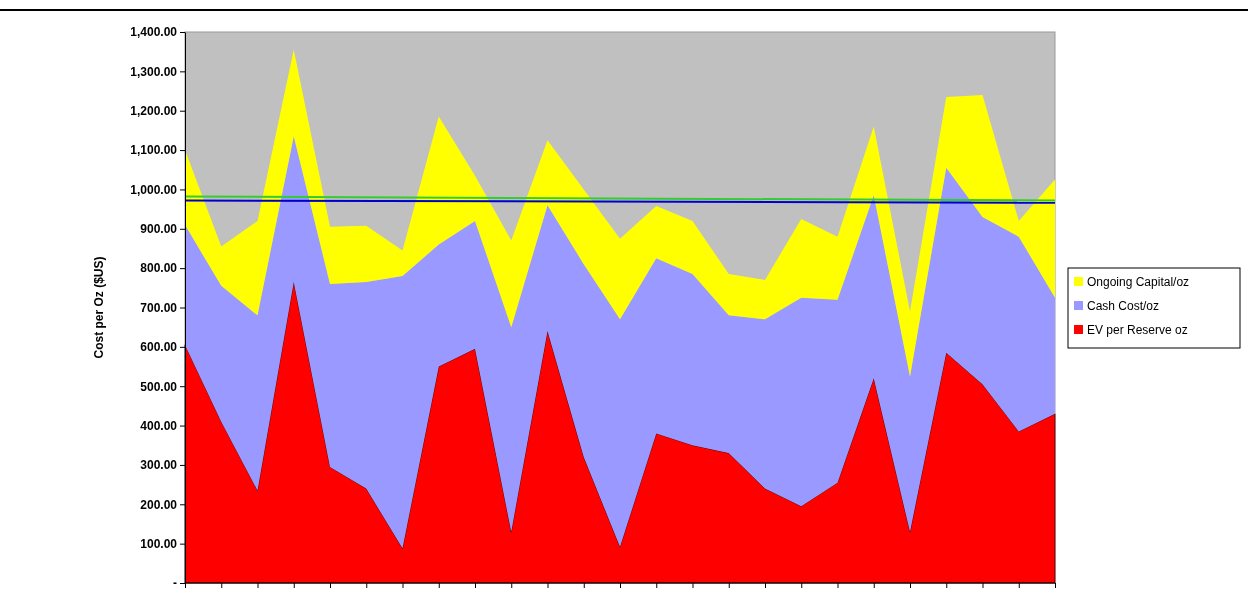 Image resolution: width=1248 pixels, height=594 pixels. Describe the element at coordinates (154, 111) in the screenshot. I see `y-tick-label: 1,200.00` at that location.